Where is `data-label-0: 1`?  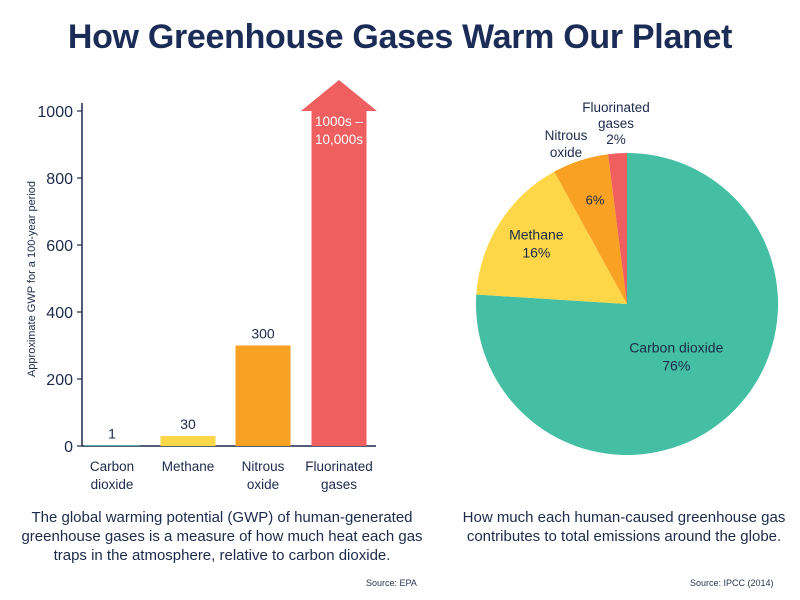 data-label-0: 1 is located at coordinates (112, 433).